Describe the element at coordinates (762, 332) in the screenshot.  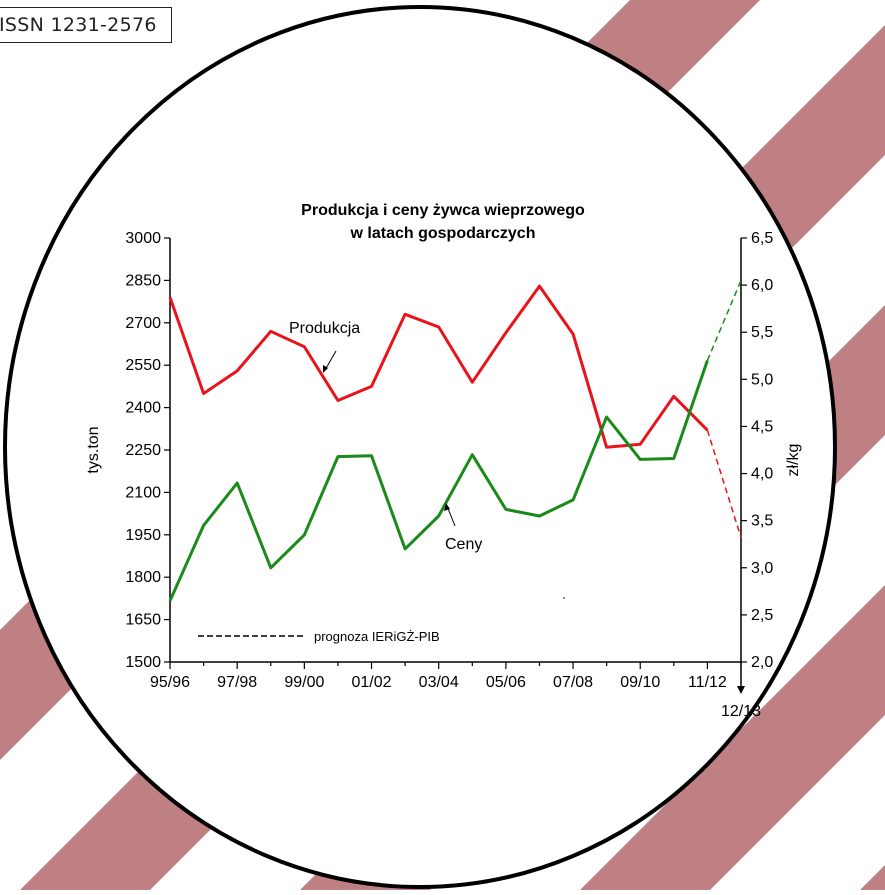
I see `right-tick-label: 5,5` at that location.